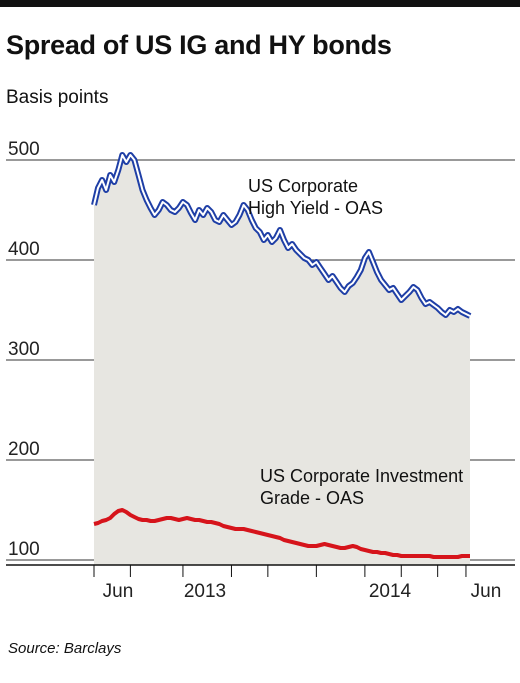 This screenshot has width=520, height=683. Describe the element at coordinates (24, 549) in the screenshot. I see `y-tick-label: 100` at that location.